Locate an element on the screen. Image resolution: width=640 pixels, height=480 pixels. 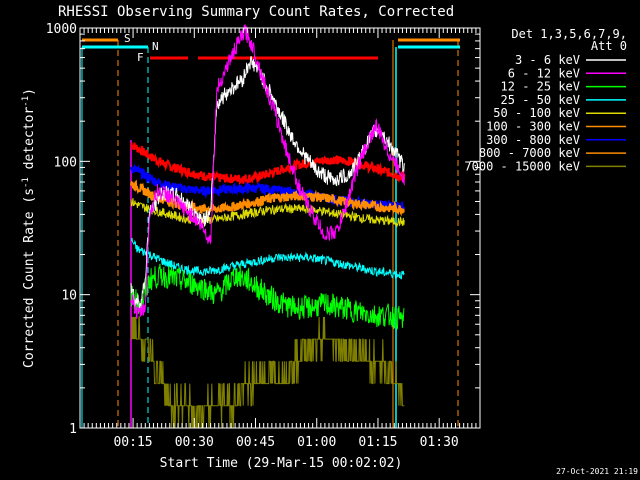
series-25-50-kev is located at coordinates (267, 258).